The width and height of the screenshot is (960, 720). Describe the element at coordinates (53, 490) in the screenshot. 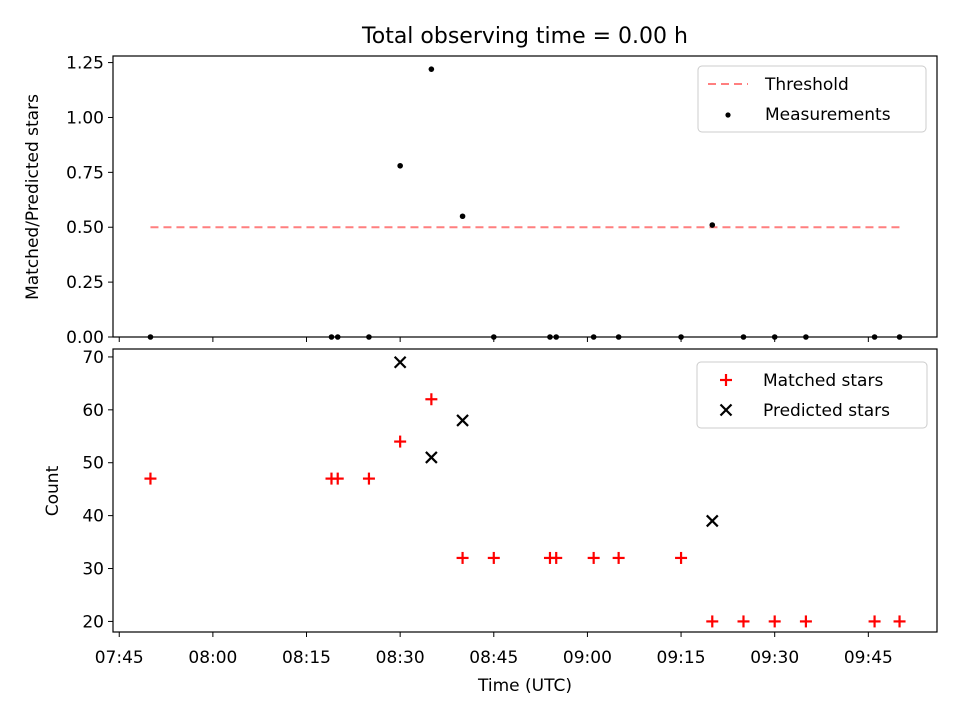

I see `bottom-y-axis-label: Count` at that location.